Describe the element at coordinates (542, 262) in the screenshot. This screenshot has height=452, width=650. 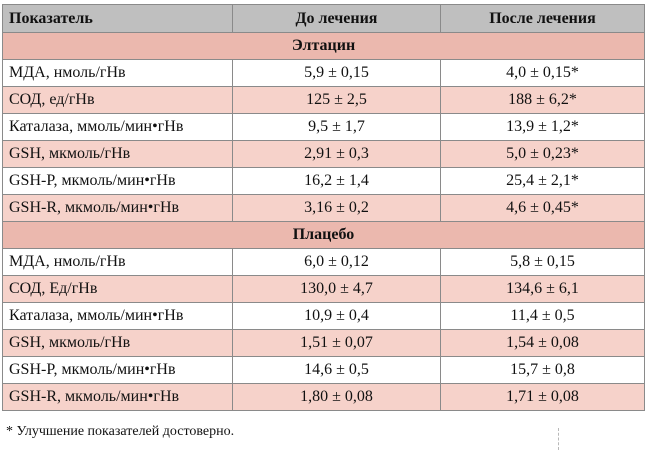
I see `after-value-cell: 5,8 ± 0,15` at that location.